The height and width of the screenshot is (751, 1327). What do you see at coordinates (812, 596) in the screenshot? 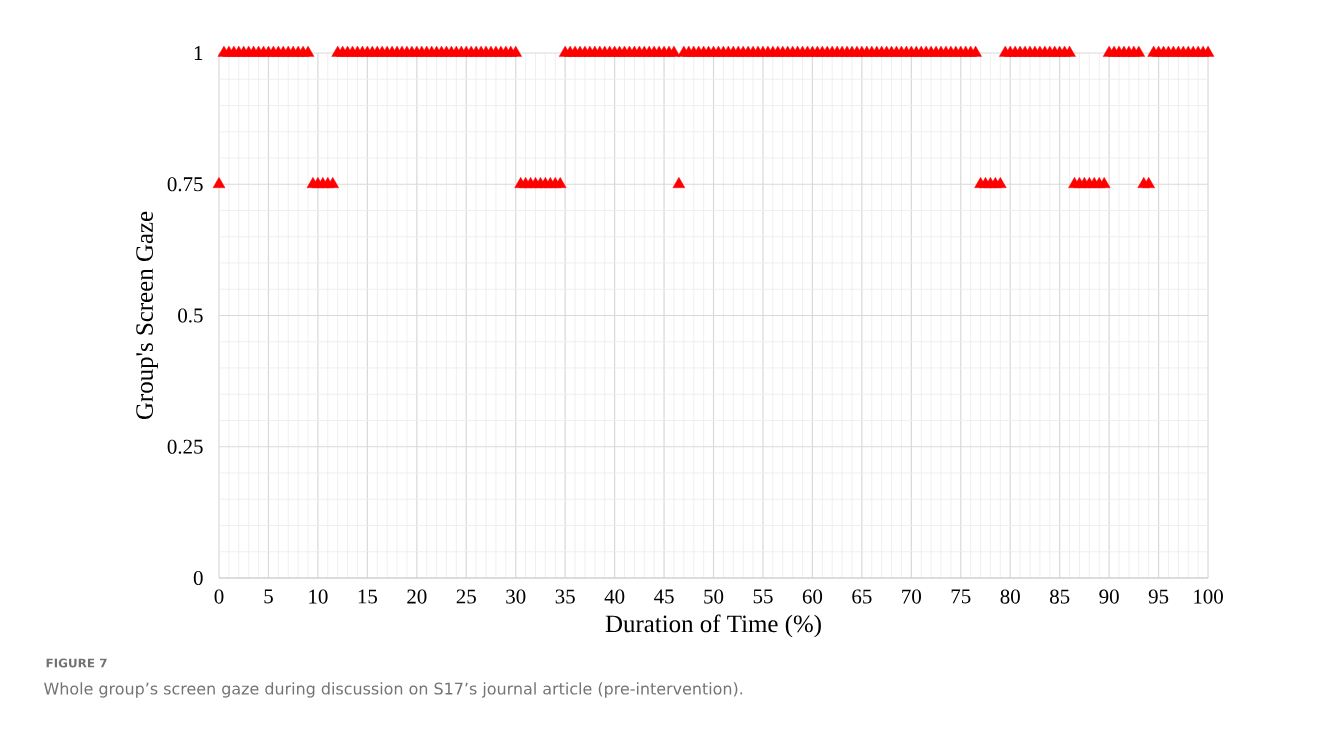
I see `x-tick-label: 60` at bounding box center [812, 596].